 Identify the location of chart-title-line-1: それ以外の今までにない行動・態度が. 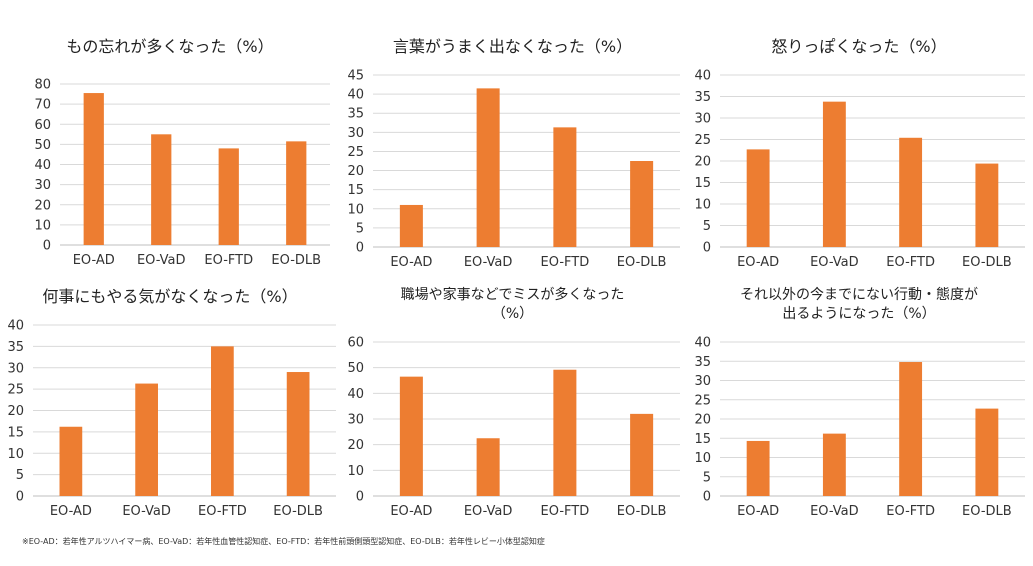
(859, 295).